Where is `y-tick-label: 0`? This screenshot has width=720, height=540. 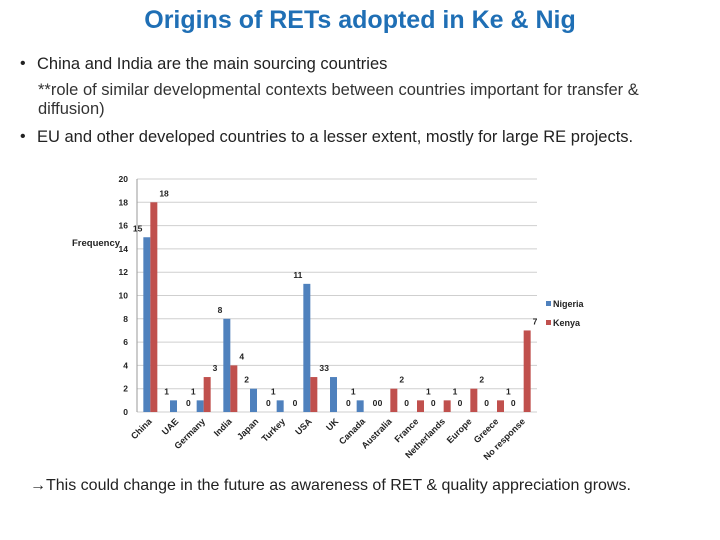
y-tick-label: 0 is located at coordinates (125, 412).